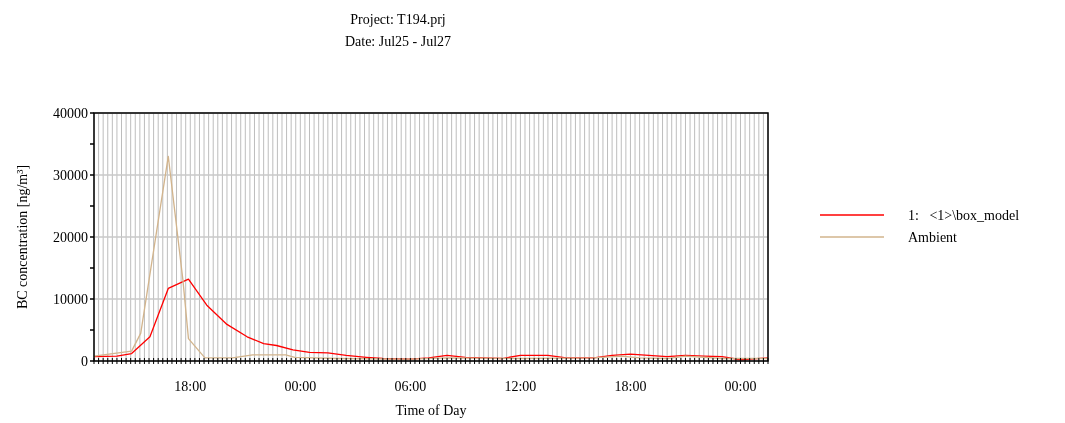  I want to click on legend-label: 1: <1>\box_model, so click(964, 215).